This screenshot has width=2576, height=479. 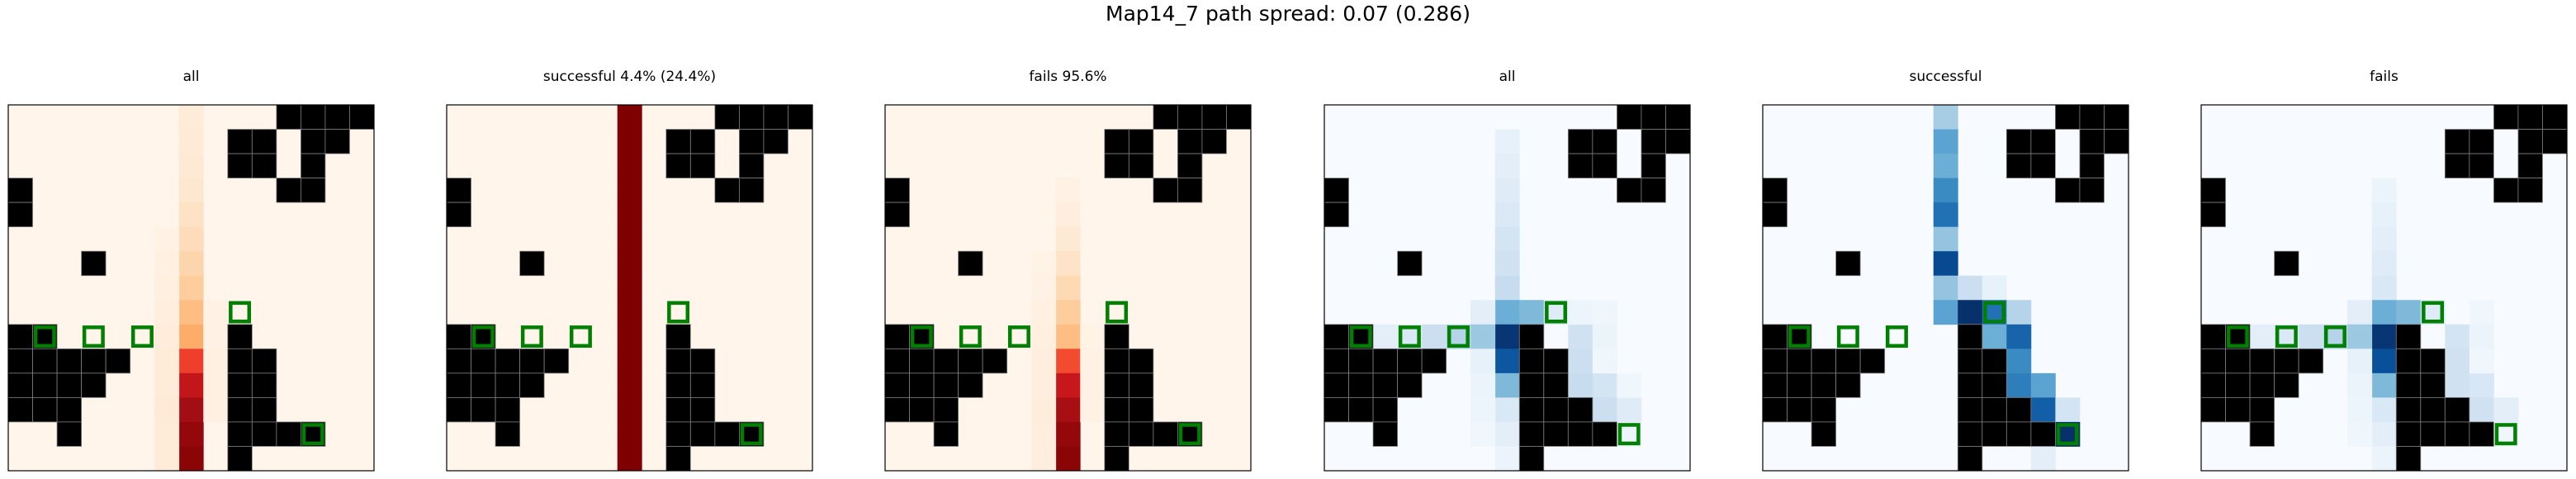 I want to click on panel-frame, so click(x=1945, y=288).